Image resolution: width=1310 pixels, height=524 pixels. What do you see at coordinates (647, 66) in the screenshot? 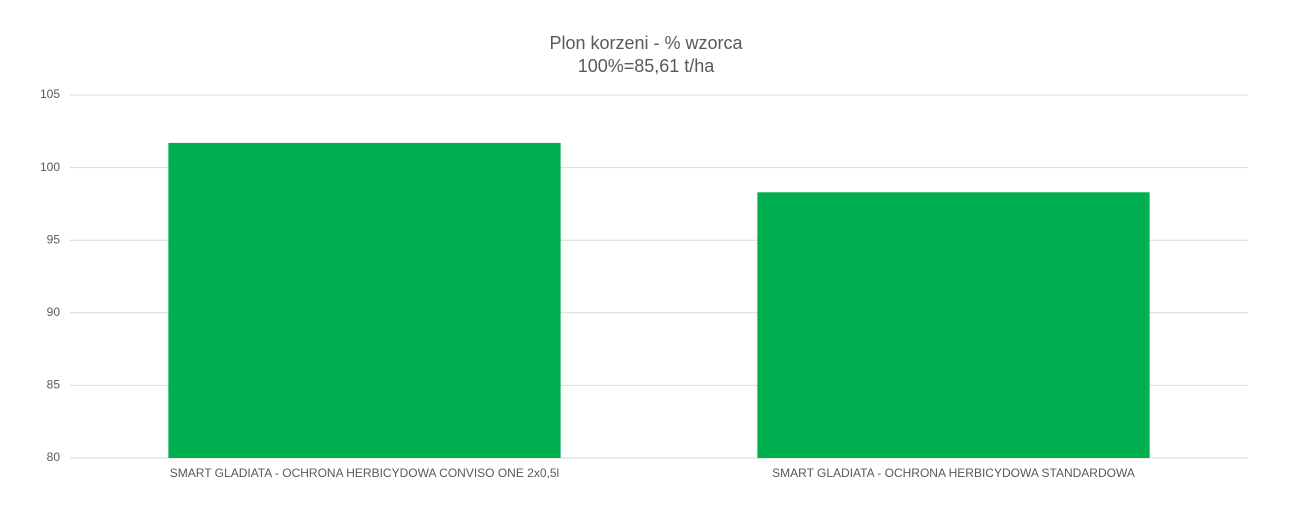
I see `chart-subtitle: 100%=85,61 t/ha` at bounding box center [647, 66].